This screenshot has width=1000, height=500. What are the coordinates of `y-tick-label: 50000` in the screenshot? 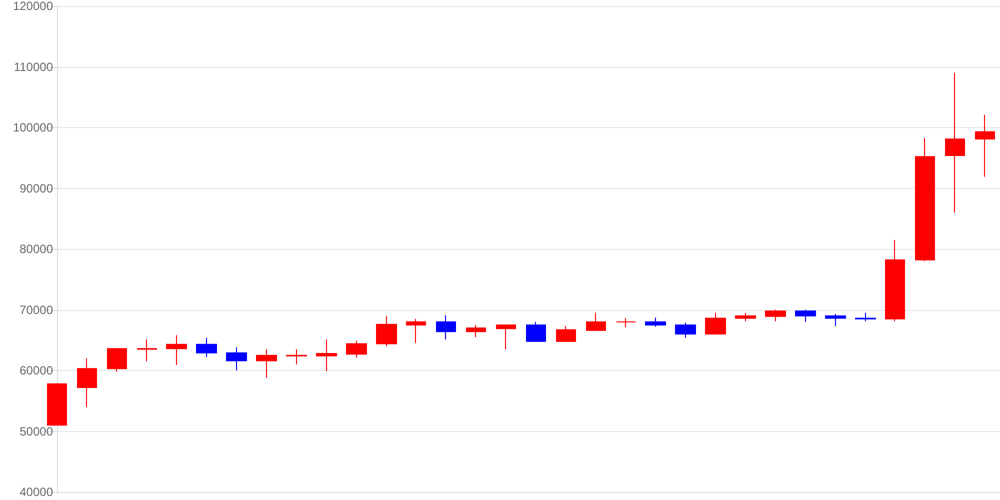 It's located at (37, 431).